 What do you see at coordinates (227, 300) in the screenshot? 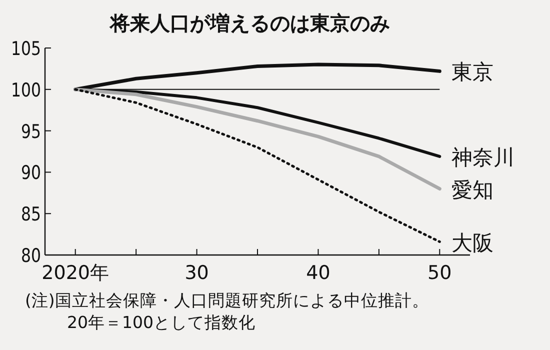
I see `text: (注)国立社会保障・人口問題研究所による中位推計。` at bounding box center [227, 300].